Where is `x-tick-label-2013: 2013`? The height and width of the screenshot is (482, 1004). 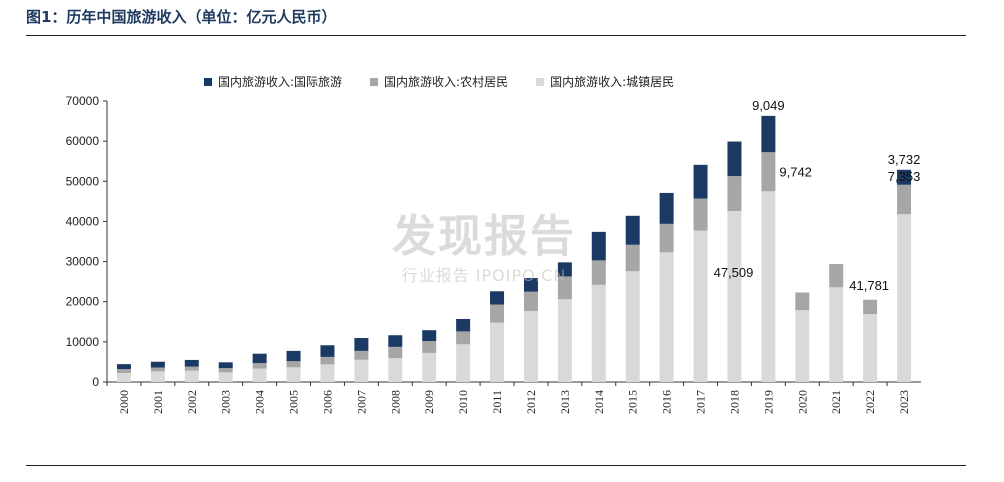 x-tick-label-2013: 2013 is located at coordinates (565, 402).